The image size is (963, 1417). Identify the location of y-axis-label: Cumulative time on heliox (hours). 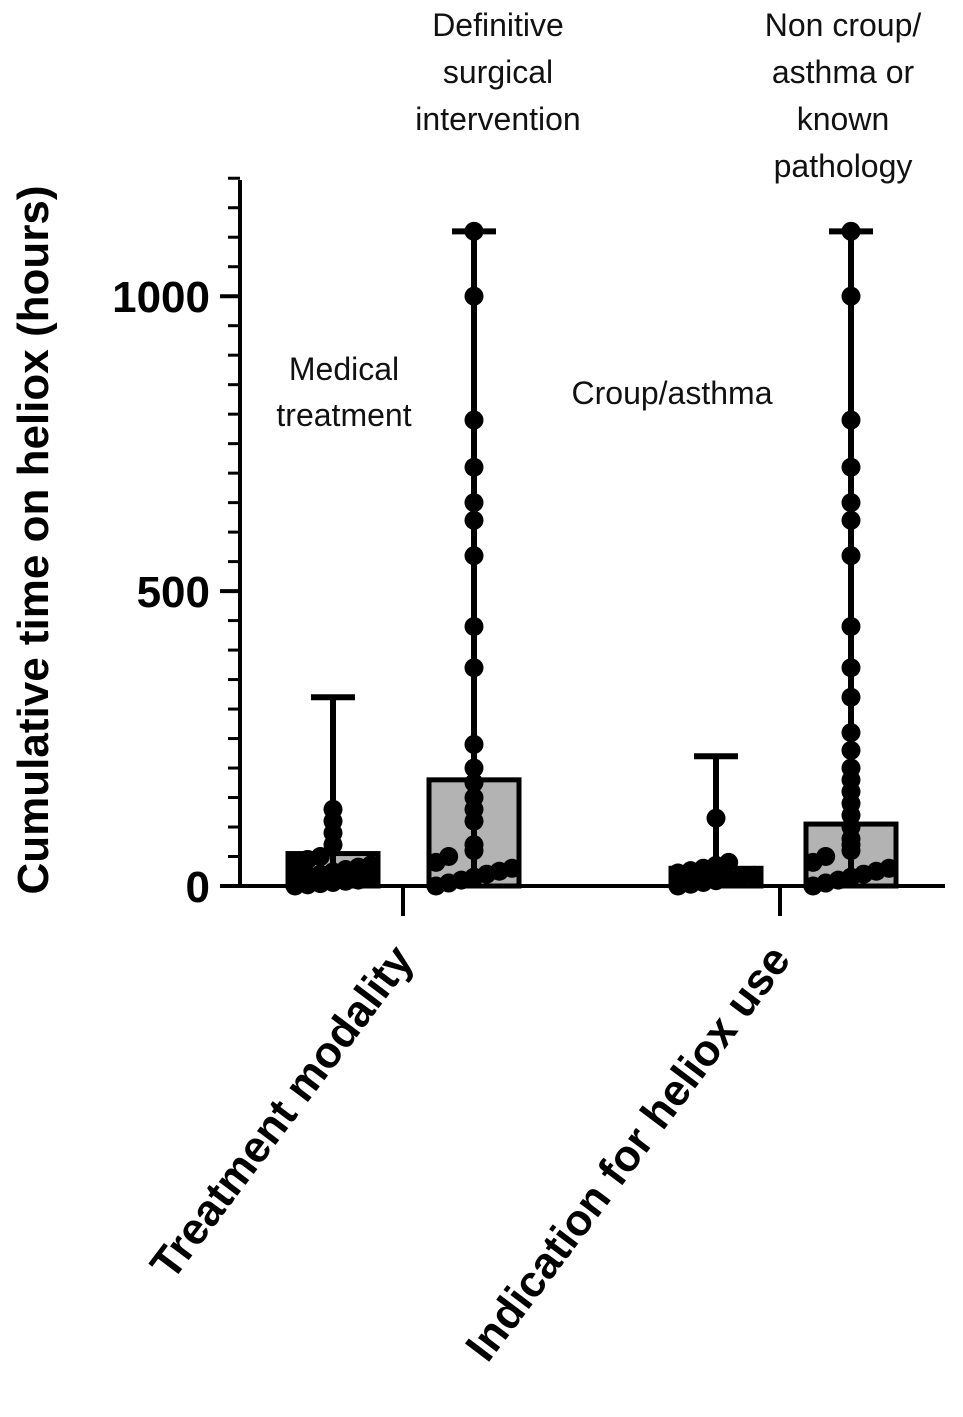
(33, 540).